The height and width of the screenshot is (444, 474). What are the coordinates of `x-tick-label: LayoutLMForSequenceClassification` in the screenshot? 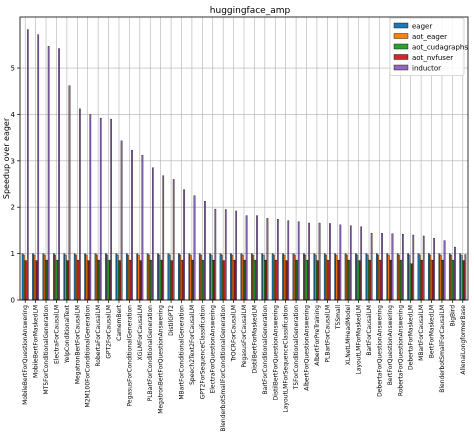 It's located at (286, 359).